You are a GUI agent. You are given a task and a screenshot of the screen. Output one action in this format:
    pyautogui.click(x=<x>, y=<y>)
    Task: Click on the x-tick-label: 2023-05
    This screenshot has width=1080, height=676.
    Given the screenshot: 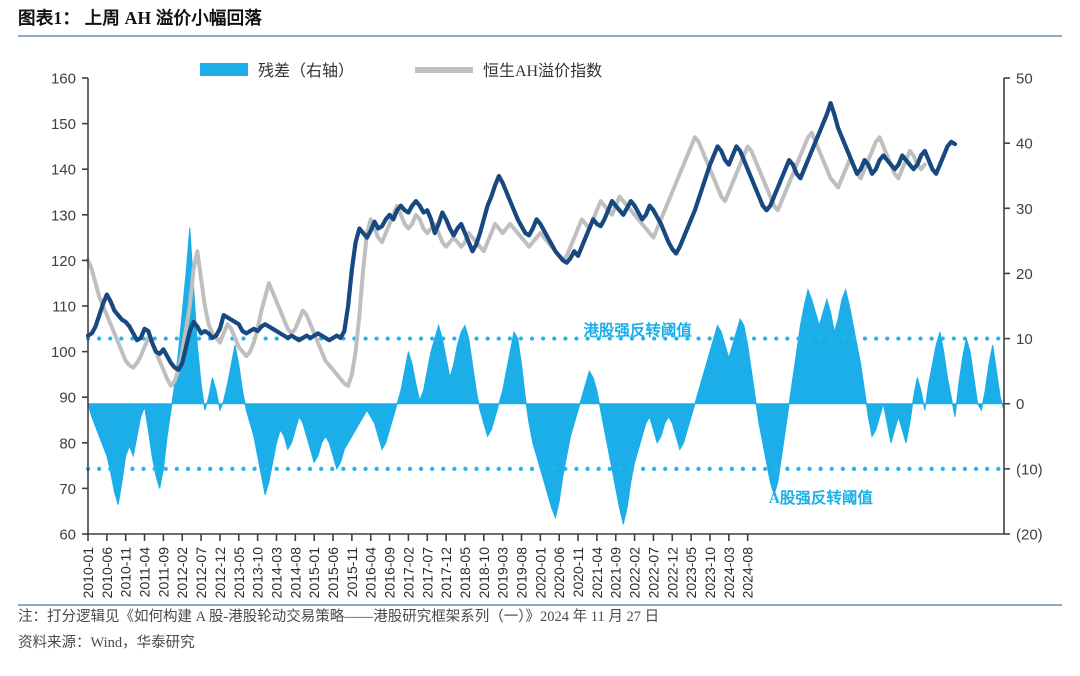 What is the action you would take?
    pyautogui.click(x=691, y=573)
    